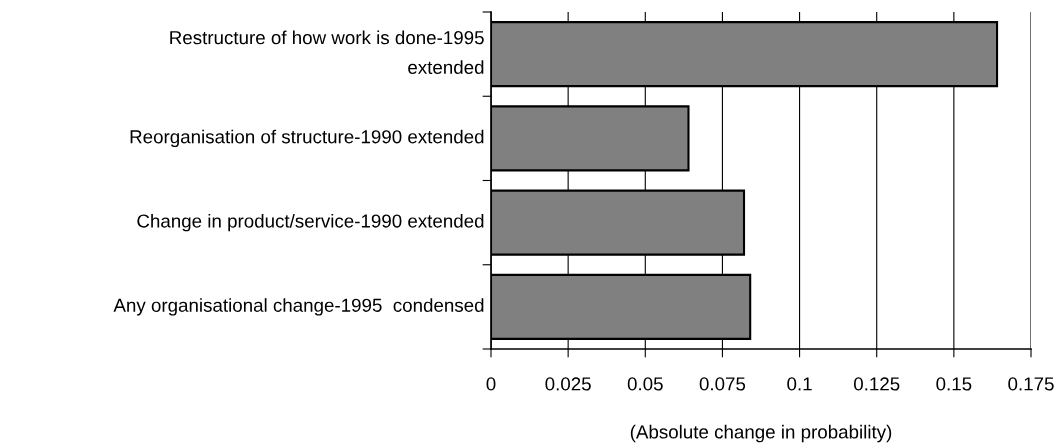 The width and height of the screenshot is (1059, 448). What do you see at coordinates (761, 433) in the screenshot?
I see `x-axis-title: (Absolute change in probability)` at bounding box center [761, 433].